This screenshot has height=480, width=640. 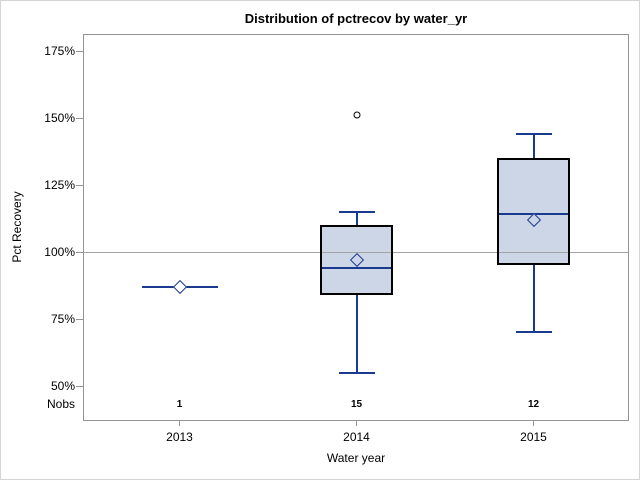 I want to click on nobs-row-label: Nobs, so click(x=60, y=404).